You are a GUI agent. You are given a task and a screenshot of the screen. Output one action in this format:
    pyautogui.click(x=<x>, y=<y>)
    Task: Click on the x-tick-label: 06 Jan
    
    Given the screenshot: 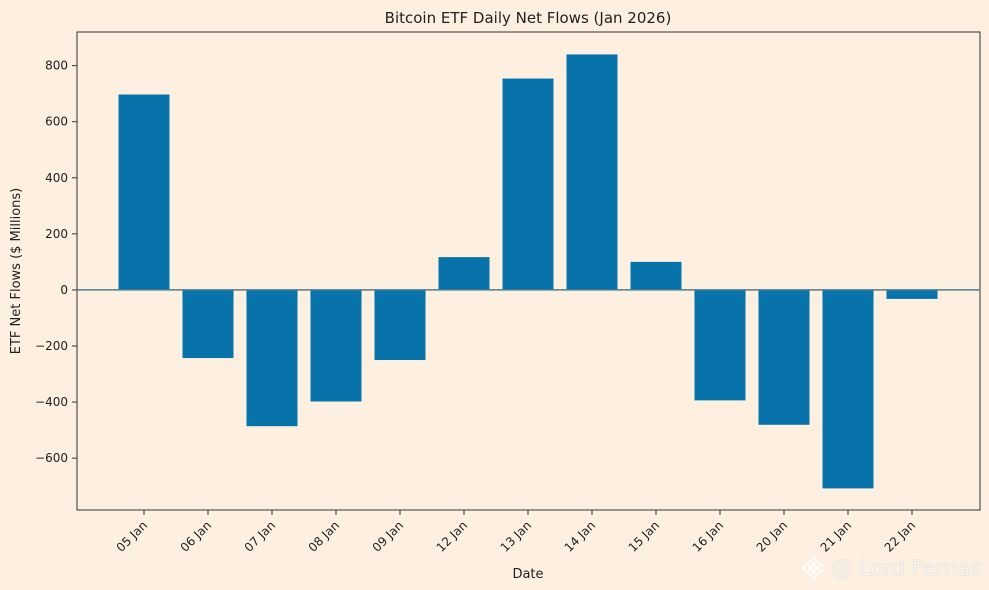 What is the action you would take?
    pyautogui.click(x=196, y=536)
    